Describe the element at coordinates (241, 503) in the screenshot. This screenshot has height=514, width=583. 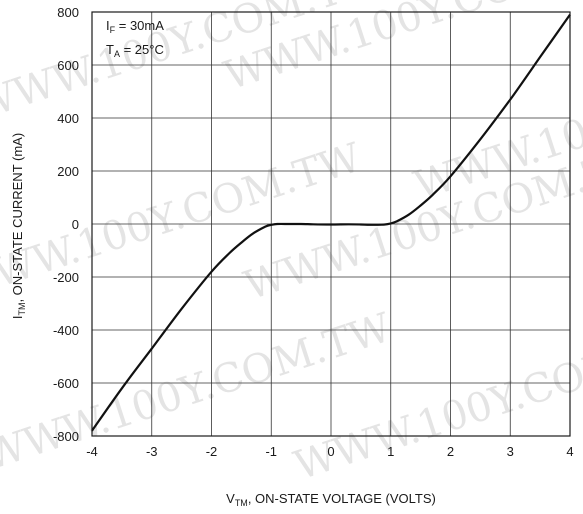
I see `x-axis-label-subscript: TM` at that location.